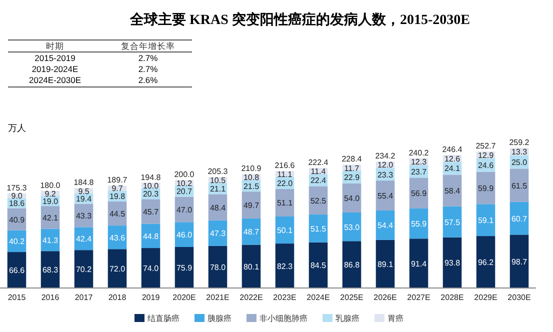  I want to click on data-label: 49.7, so click(251, 205).